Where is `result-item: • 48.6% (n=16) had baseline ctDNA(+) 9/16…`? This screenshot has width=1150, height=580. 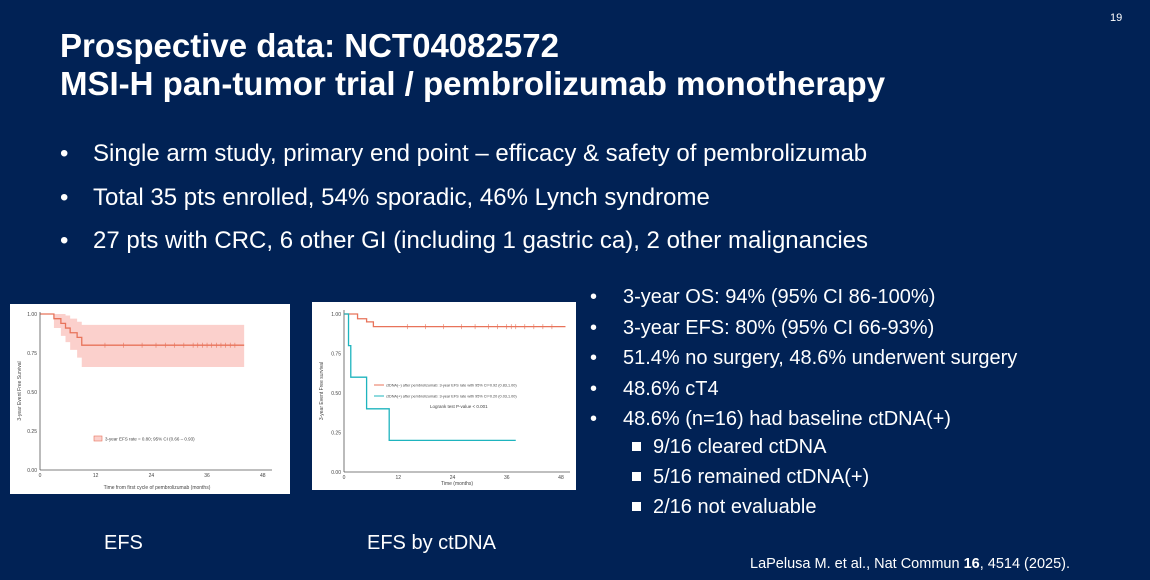
result-item: • 48.6% (n=16) had baseline ctDNA(+) 9/16… is located at coordinates (803, 463).